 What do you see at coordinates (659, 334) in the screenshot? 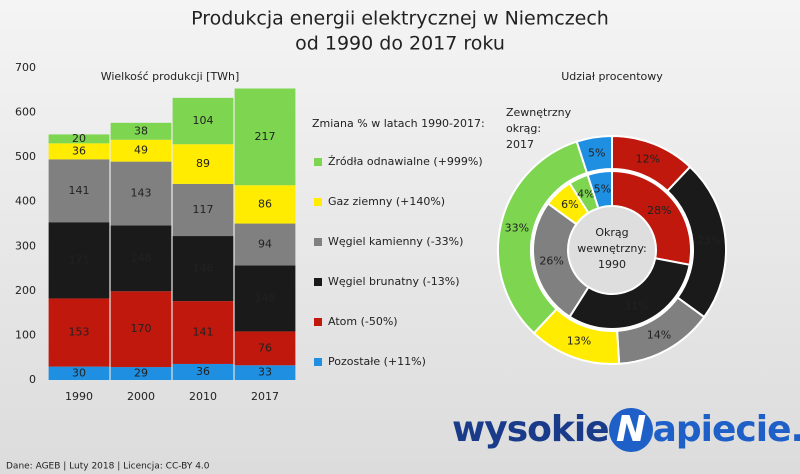
I see `slice-label: 14%` at bounding box center [659, 334].